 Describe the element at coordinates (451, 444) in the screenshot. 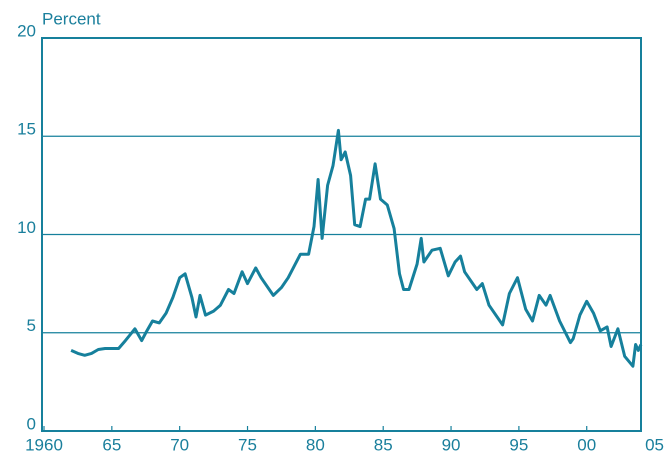

I see `x-tick-label: 90` at that location.